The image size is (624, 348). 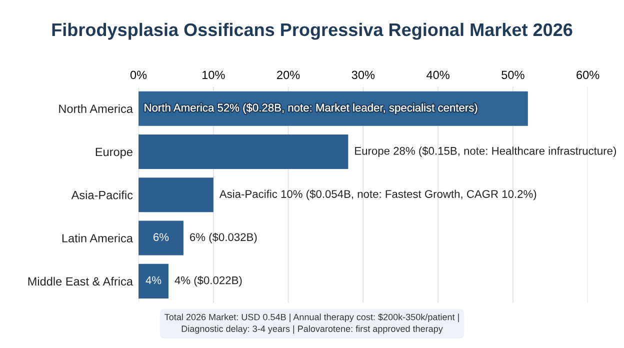 I want to click on x-tick-label: 20%, so click(x=288, y=75).